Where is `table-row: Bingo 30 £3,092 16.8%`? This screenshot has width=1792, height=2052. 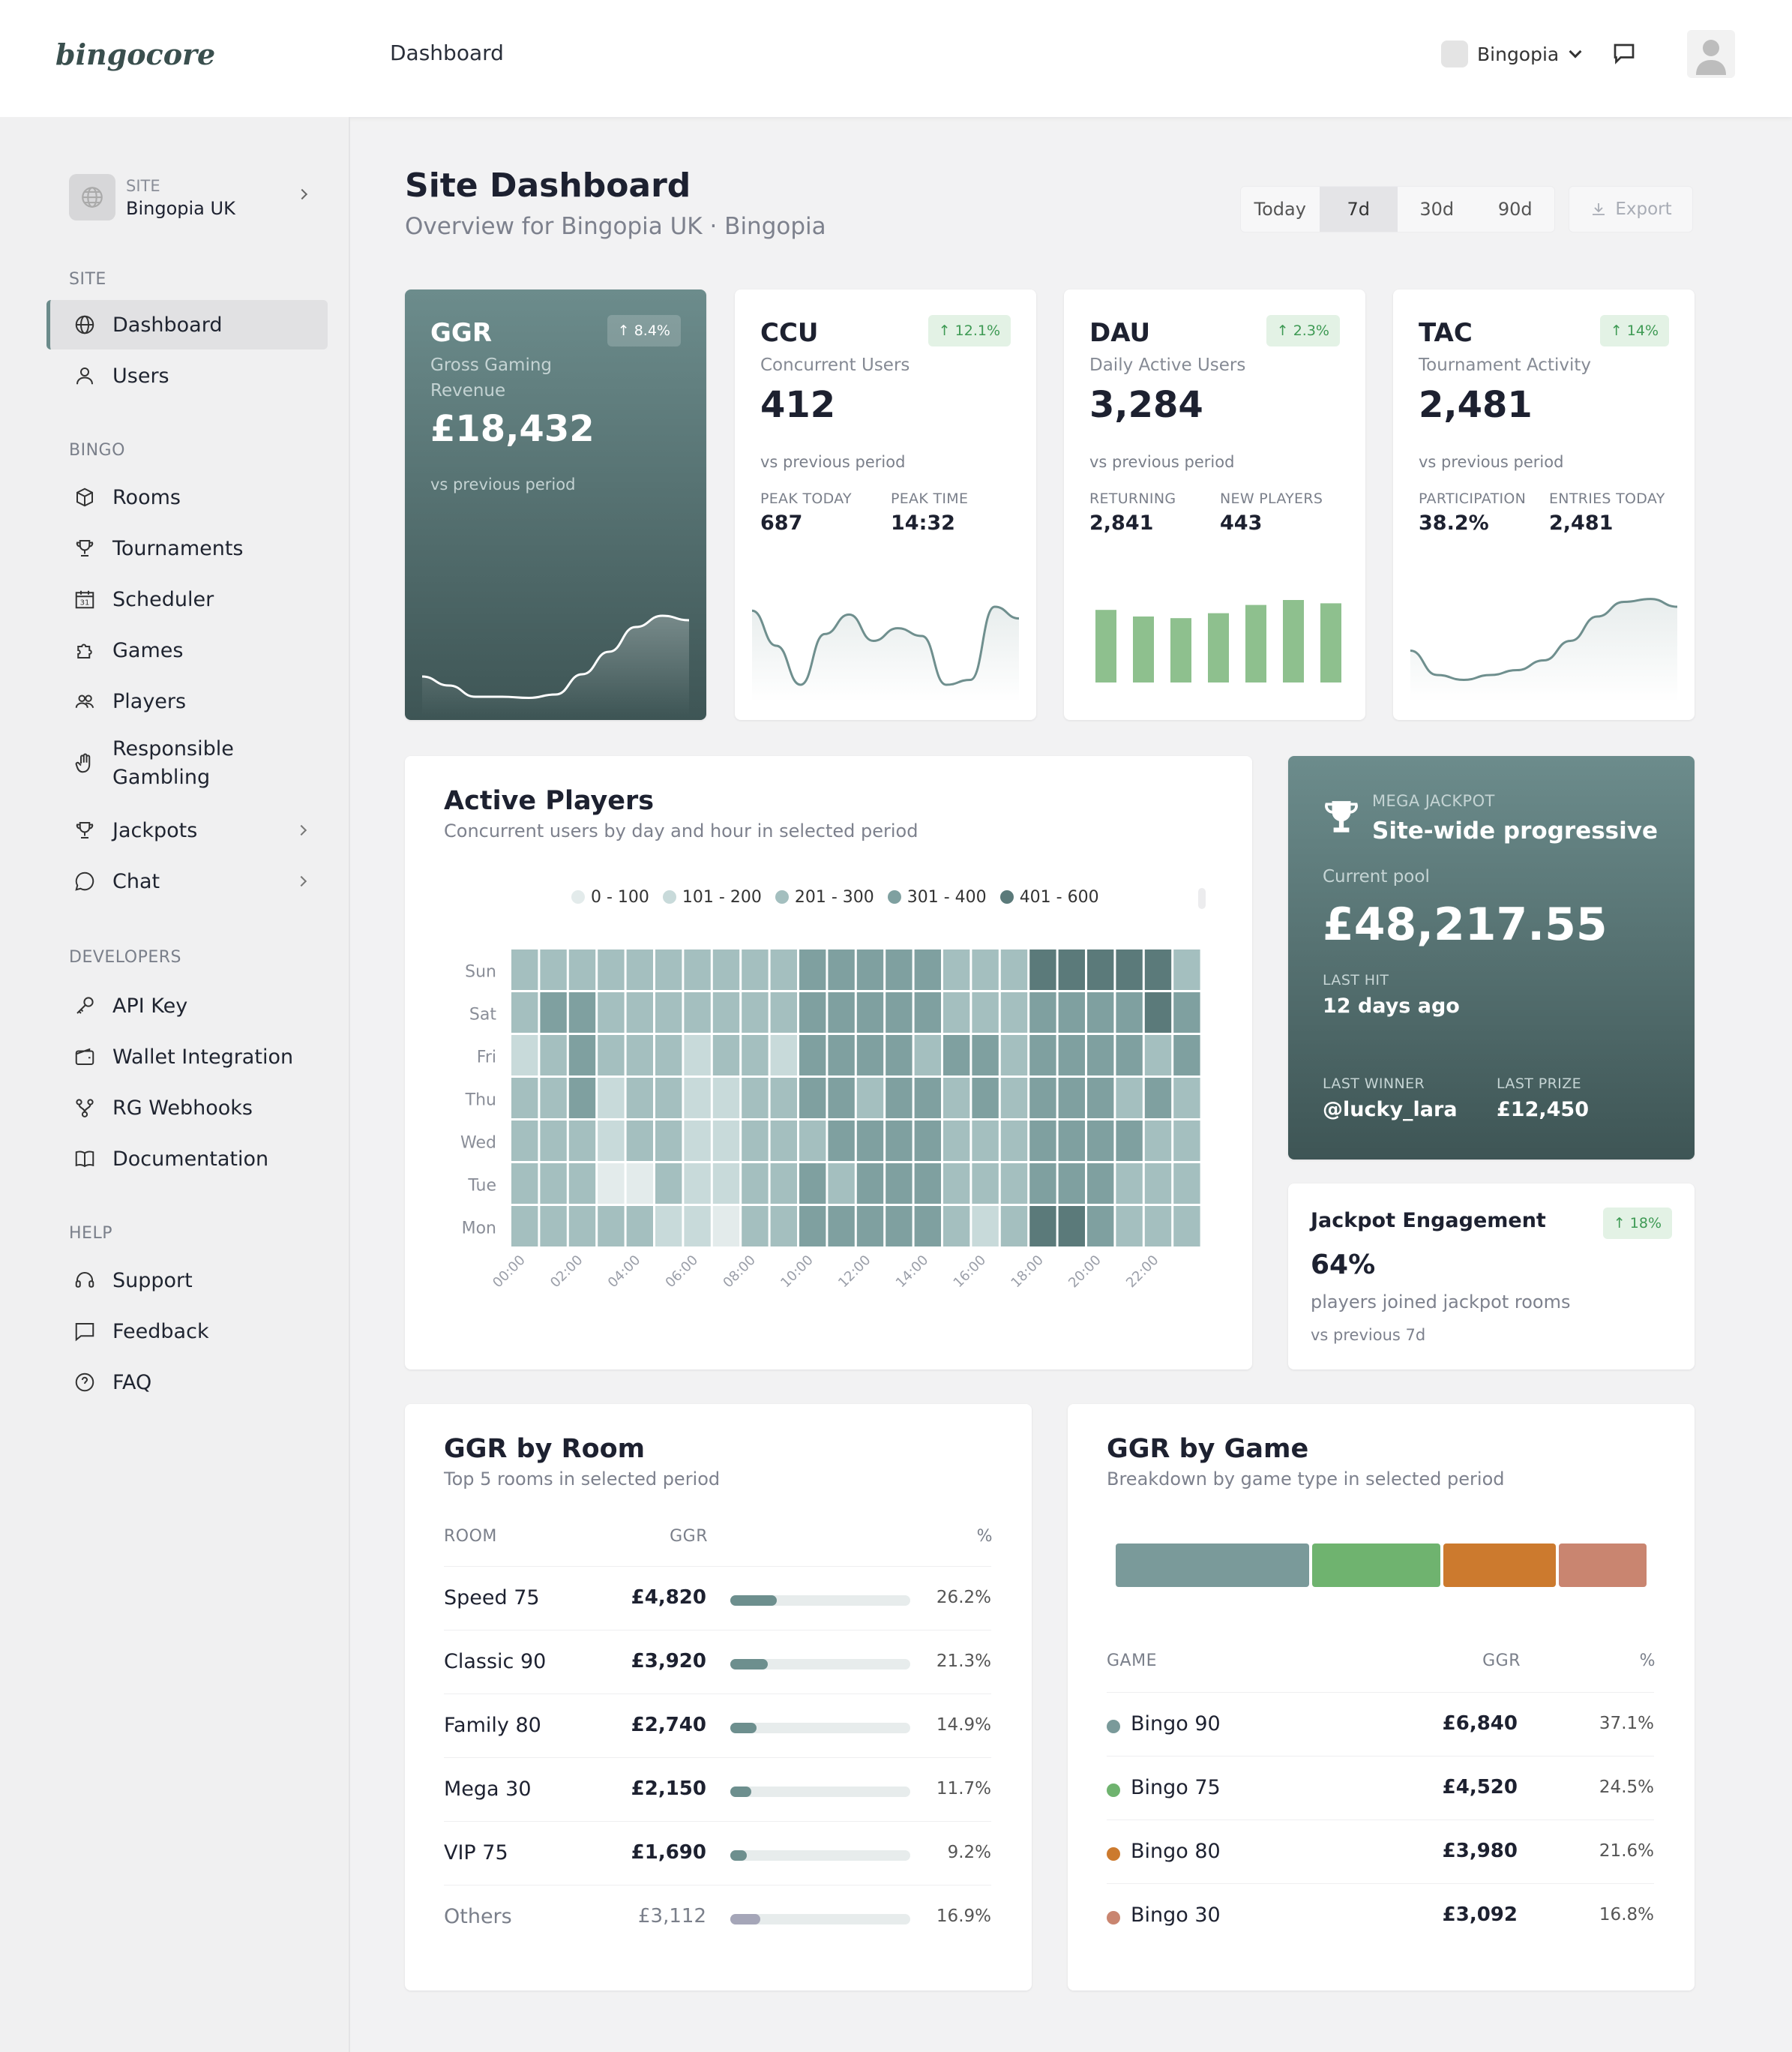 table-row: Bingo 30 £3,092 16.8% is located at coordinates (1381, 1915).